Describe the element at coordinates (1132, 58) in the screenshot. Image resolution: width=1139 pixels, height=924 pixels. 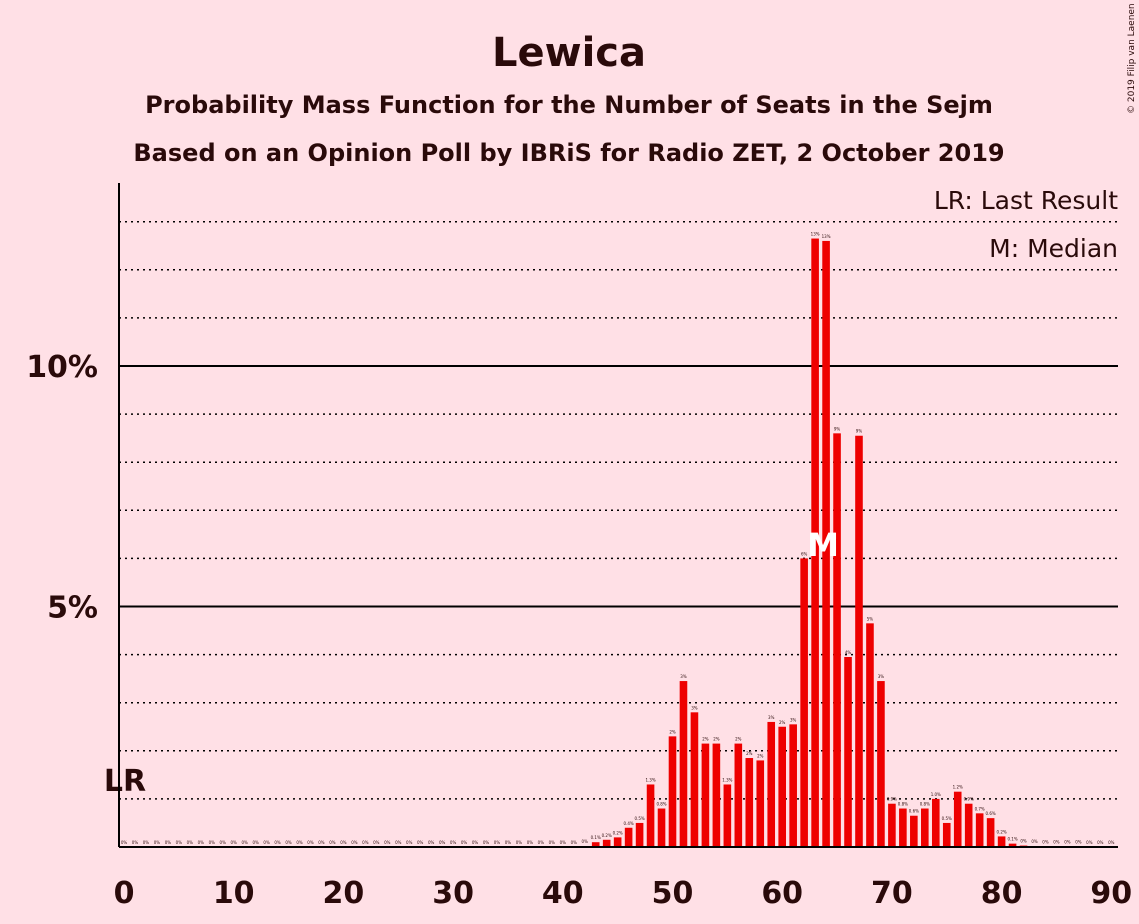
I see `copyright-notice: © 2019 Filip van Laenen` at that location.